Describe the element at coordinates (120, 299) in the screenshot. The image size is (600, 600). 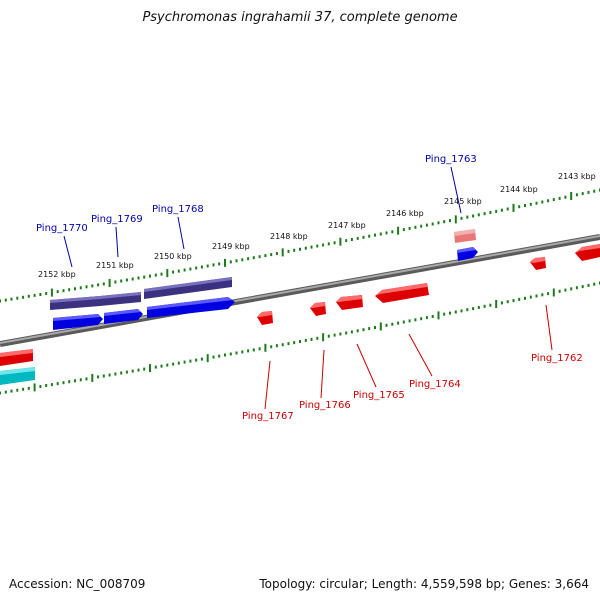
I see `gene-ping-1769-selected` at that location.